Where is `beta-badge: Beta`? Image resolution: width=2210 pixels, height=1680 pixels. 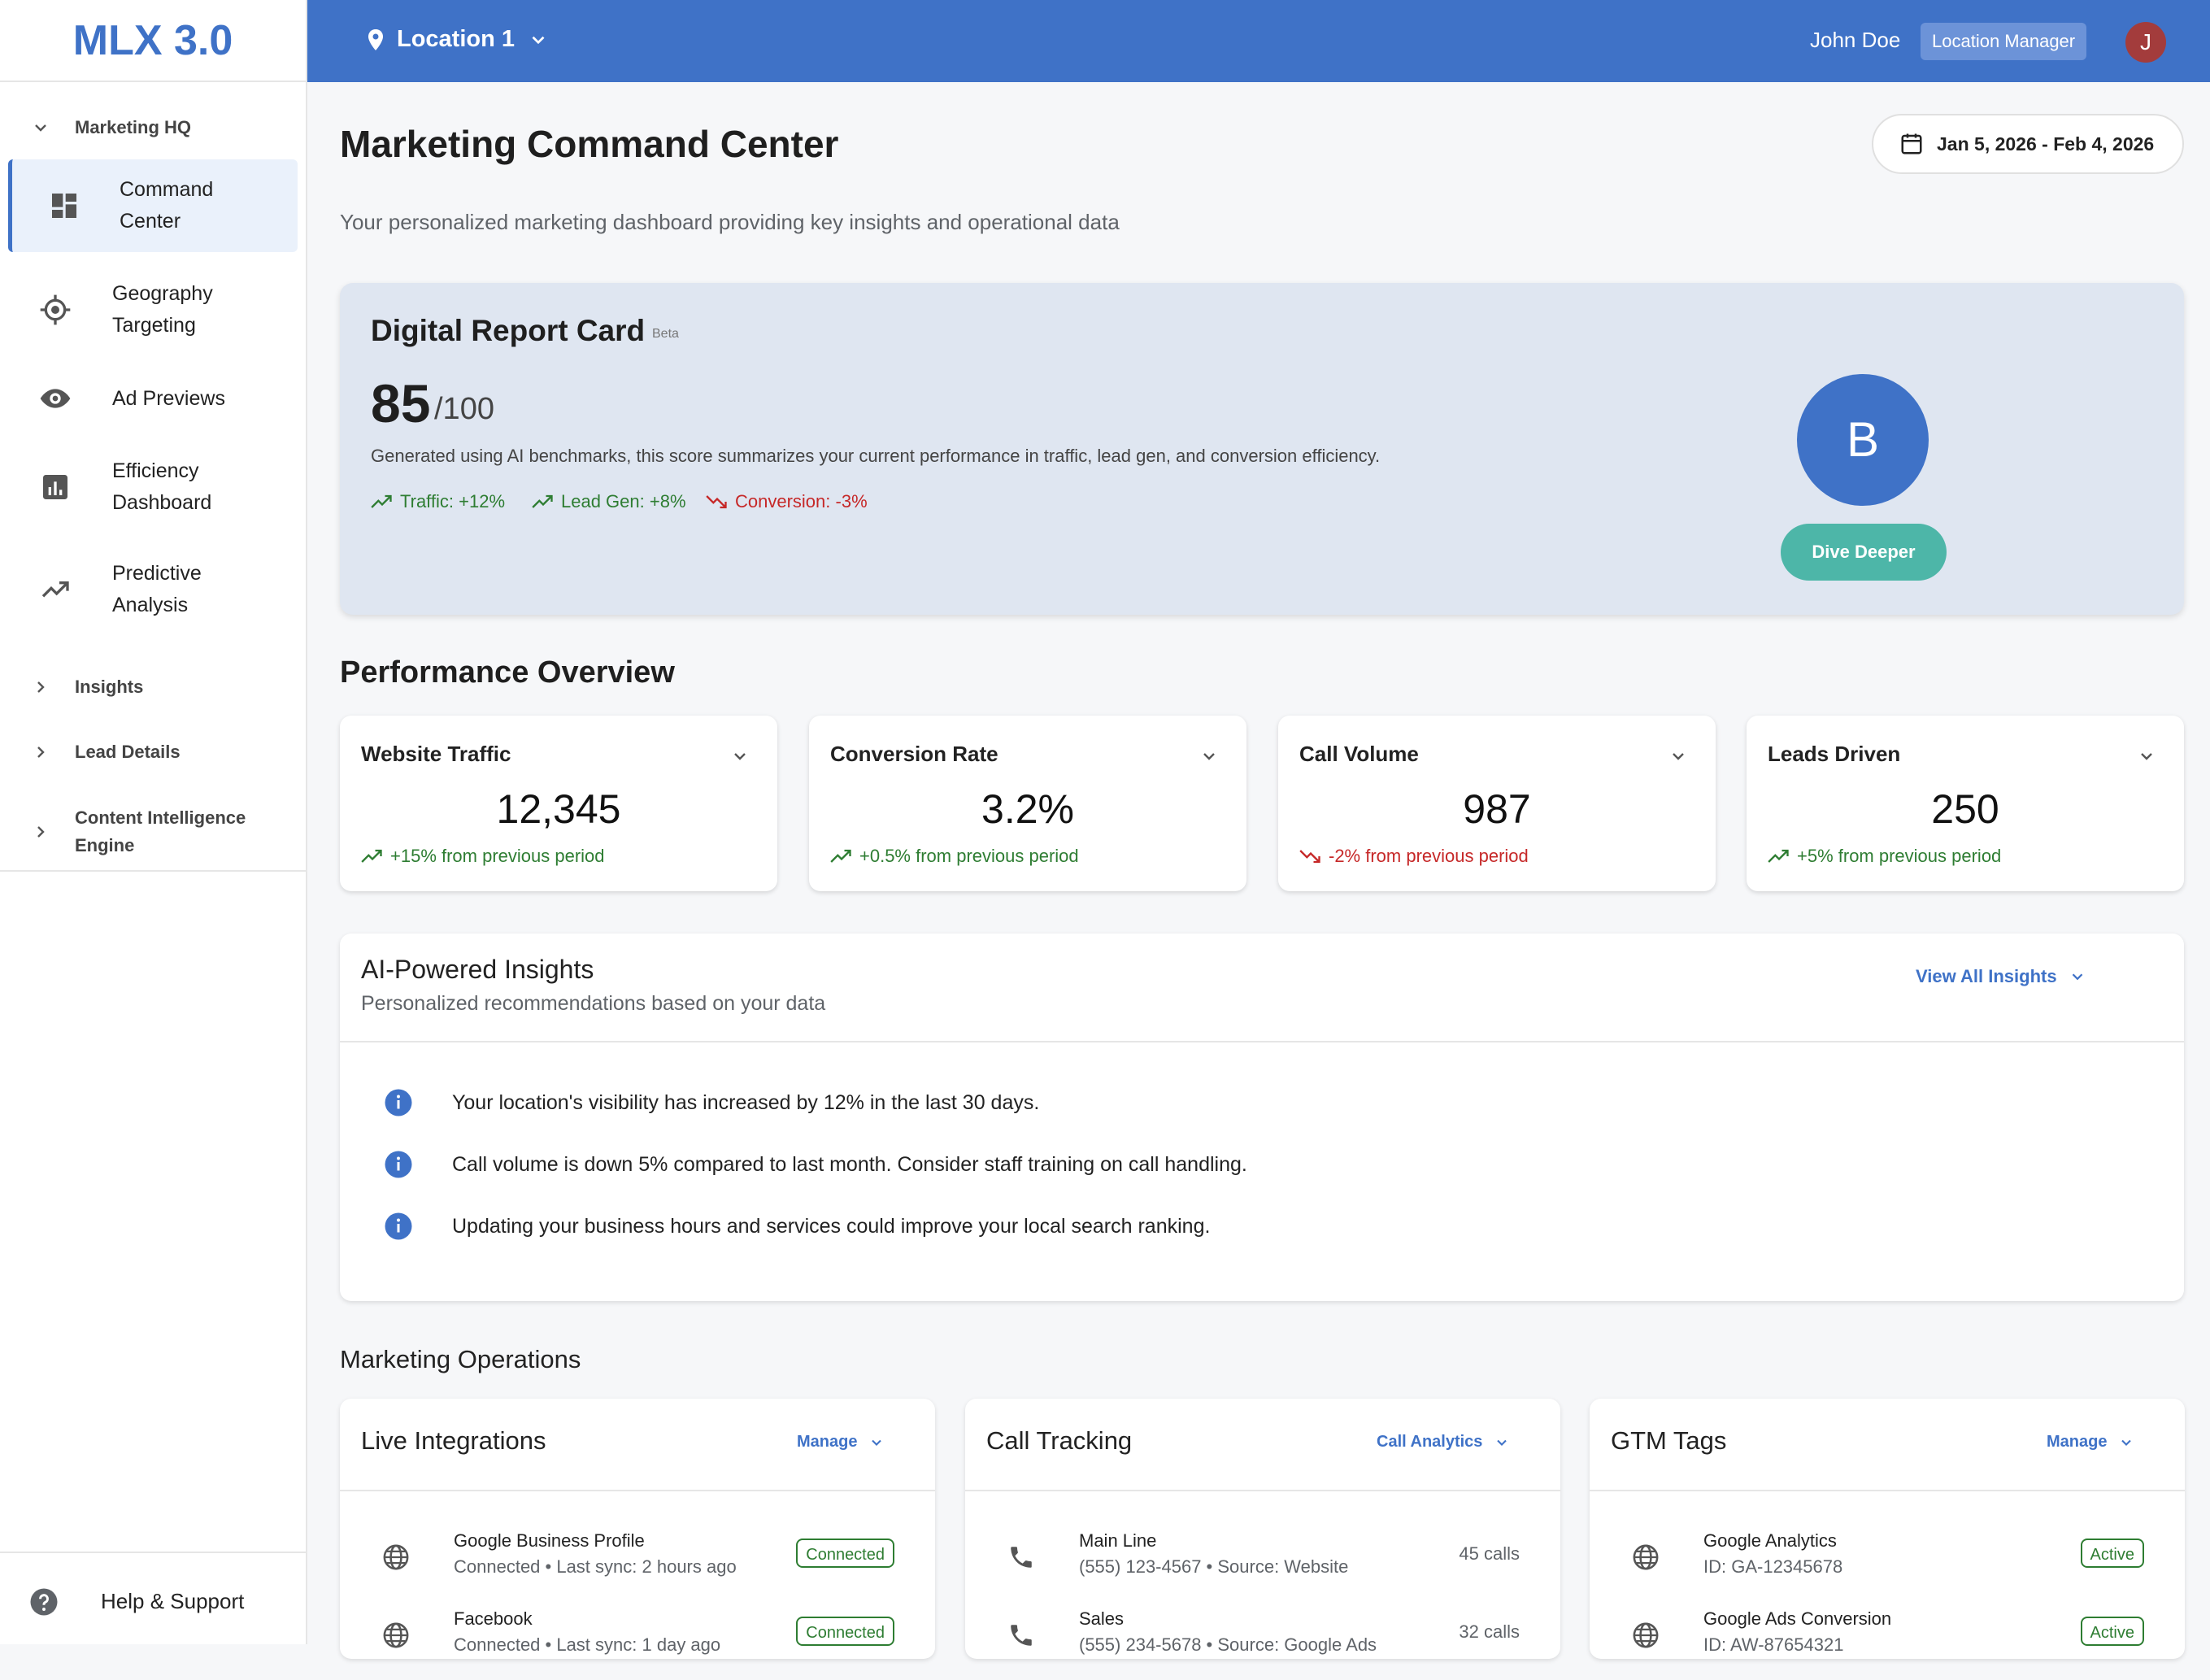
beta-badge: Beta is located at coordinates (665, 334).